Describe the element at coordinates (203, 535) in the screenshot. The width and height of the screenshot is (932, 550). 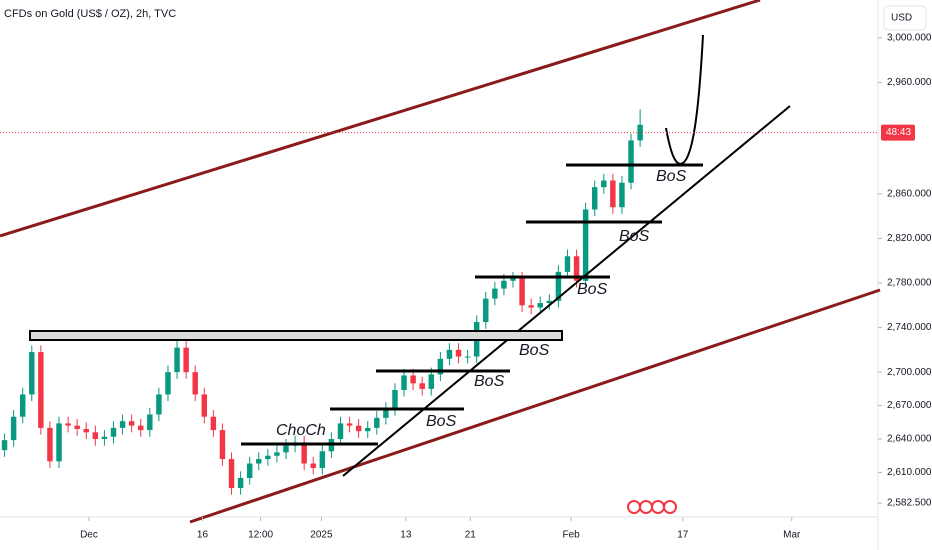
I see `x-tick-label: 16` at that location.